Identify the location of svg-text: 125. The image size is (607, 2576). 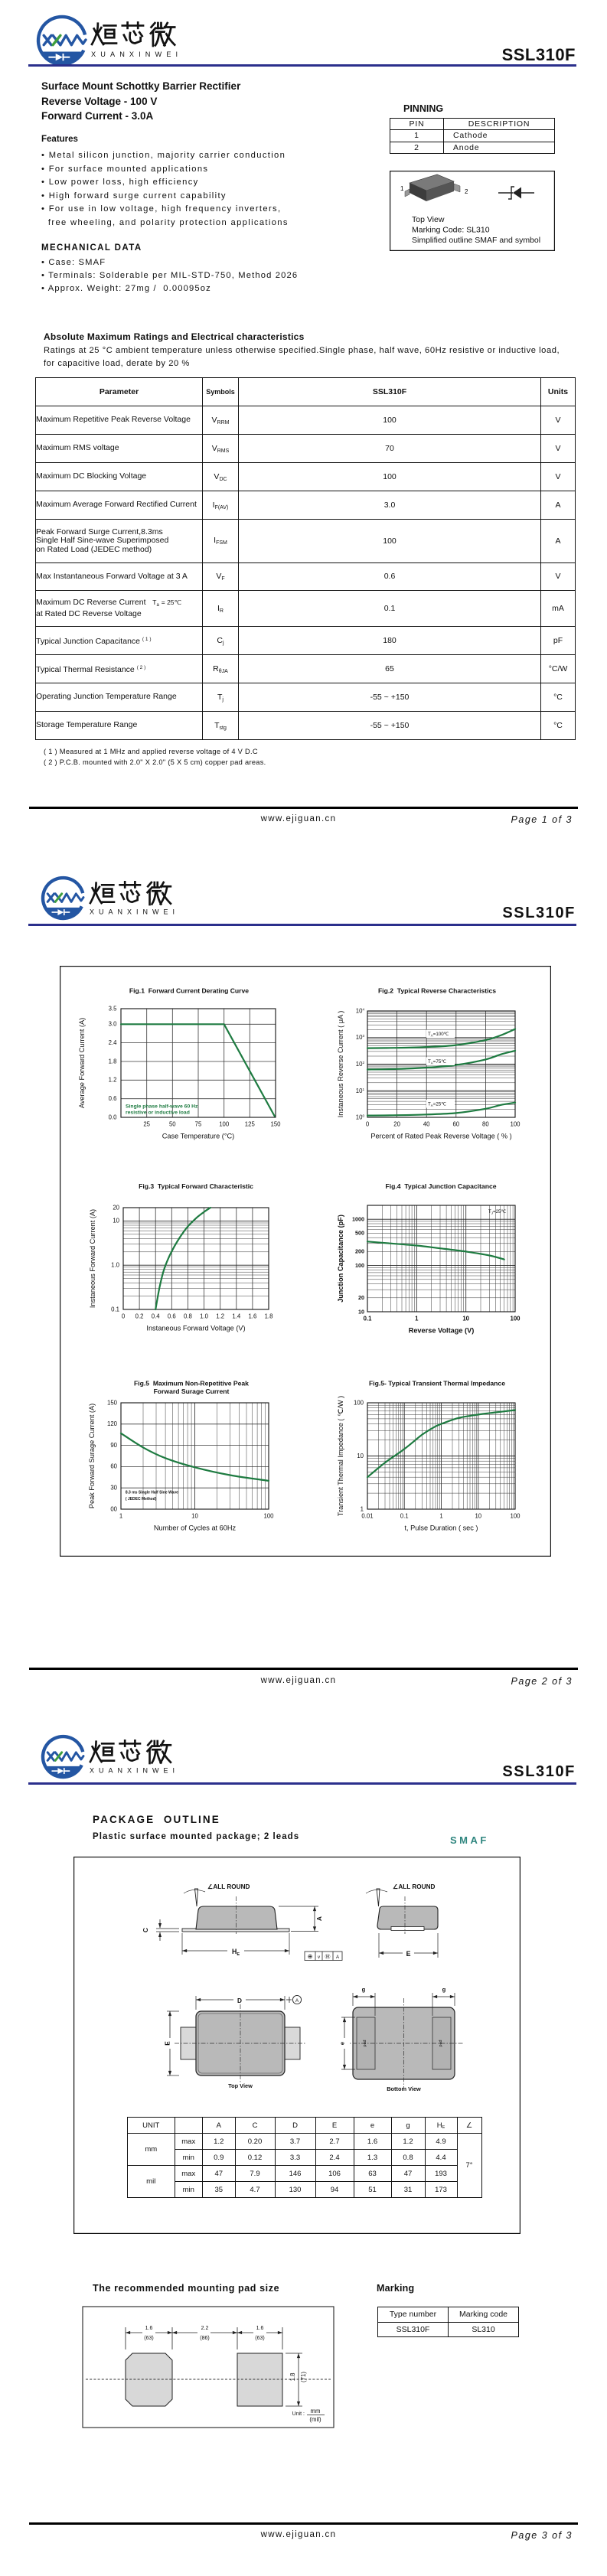
(251, 1124).